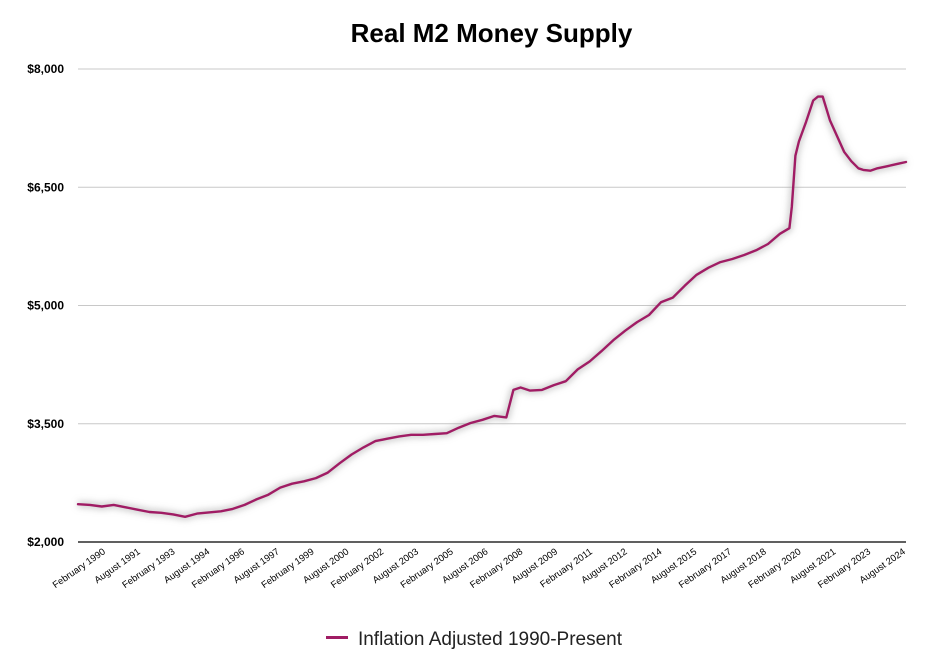  I want to click on legend: Inflation Adjusted 1990-Present, so click(469, 640).